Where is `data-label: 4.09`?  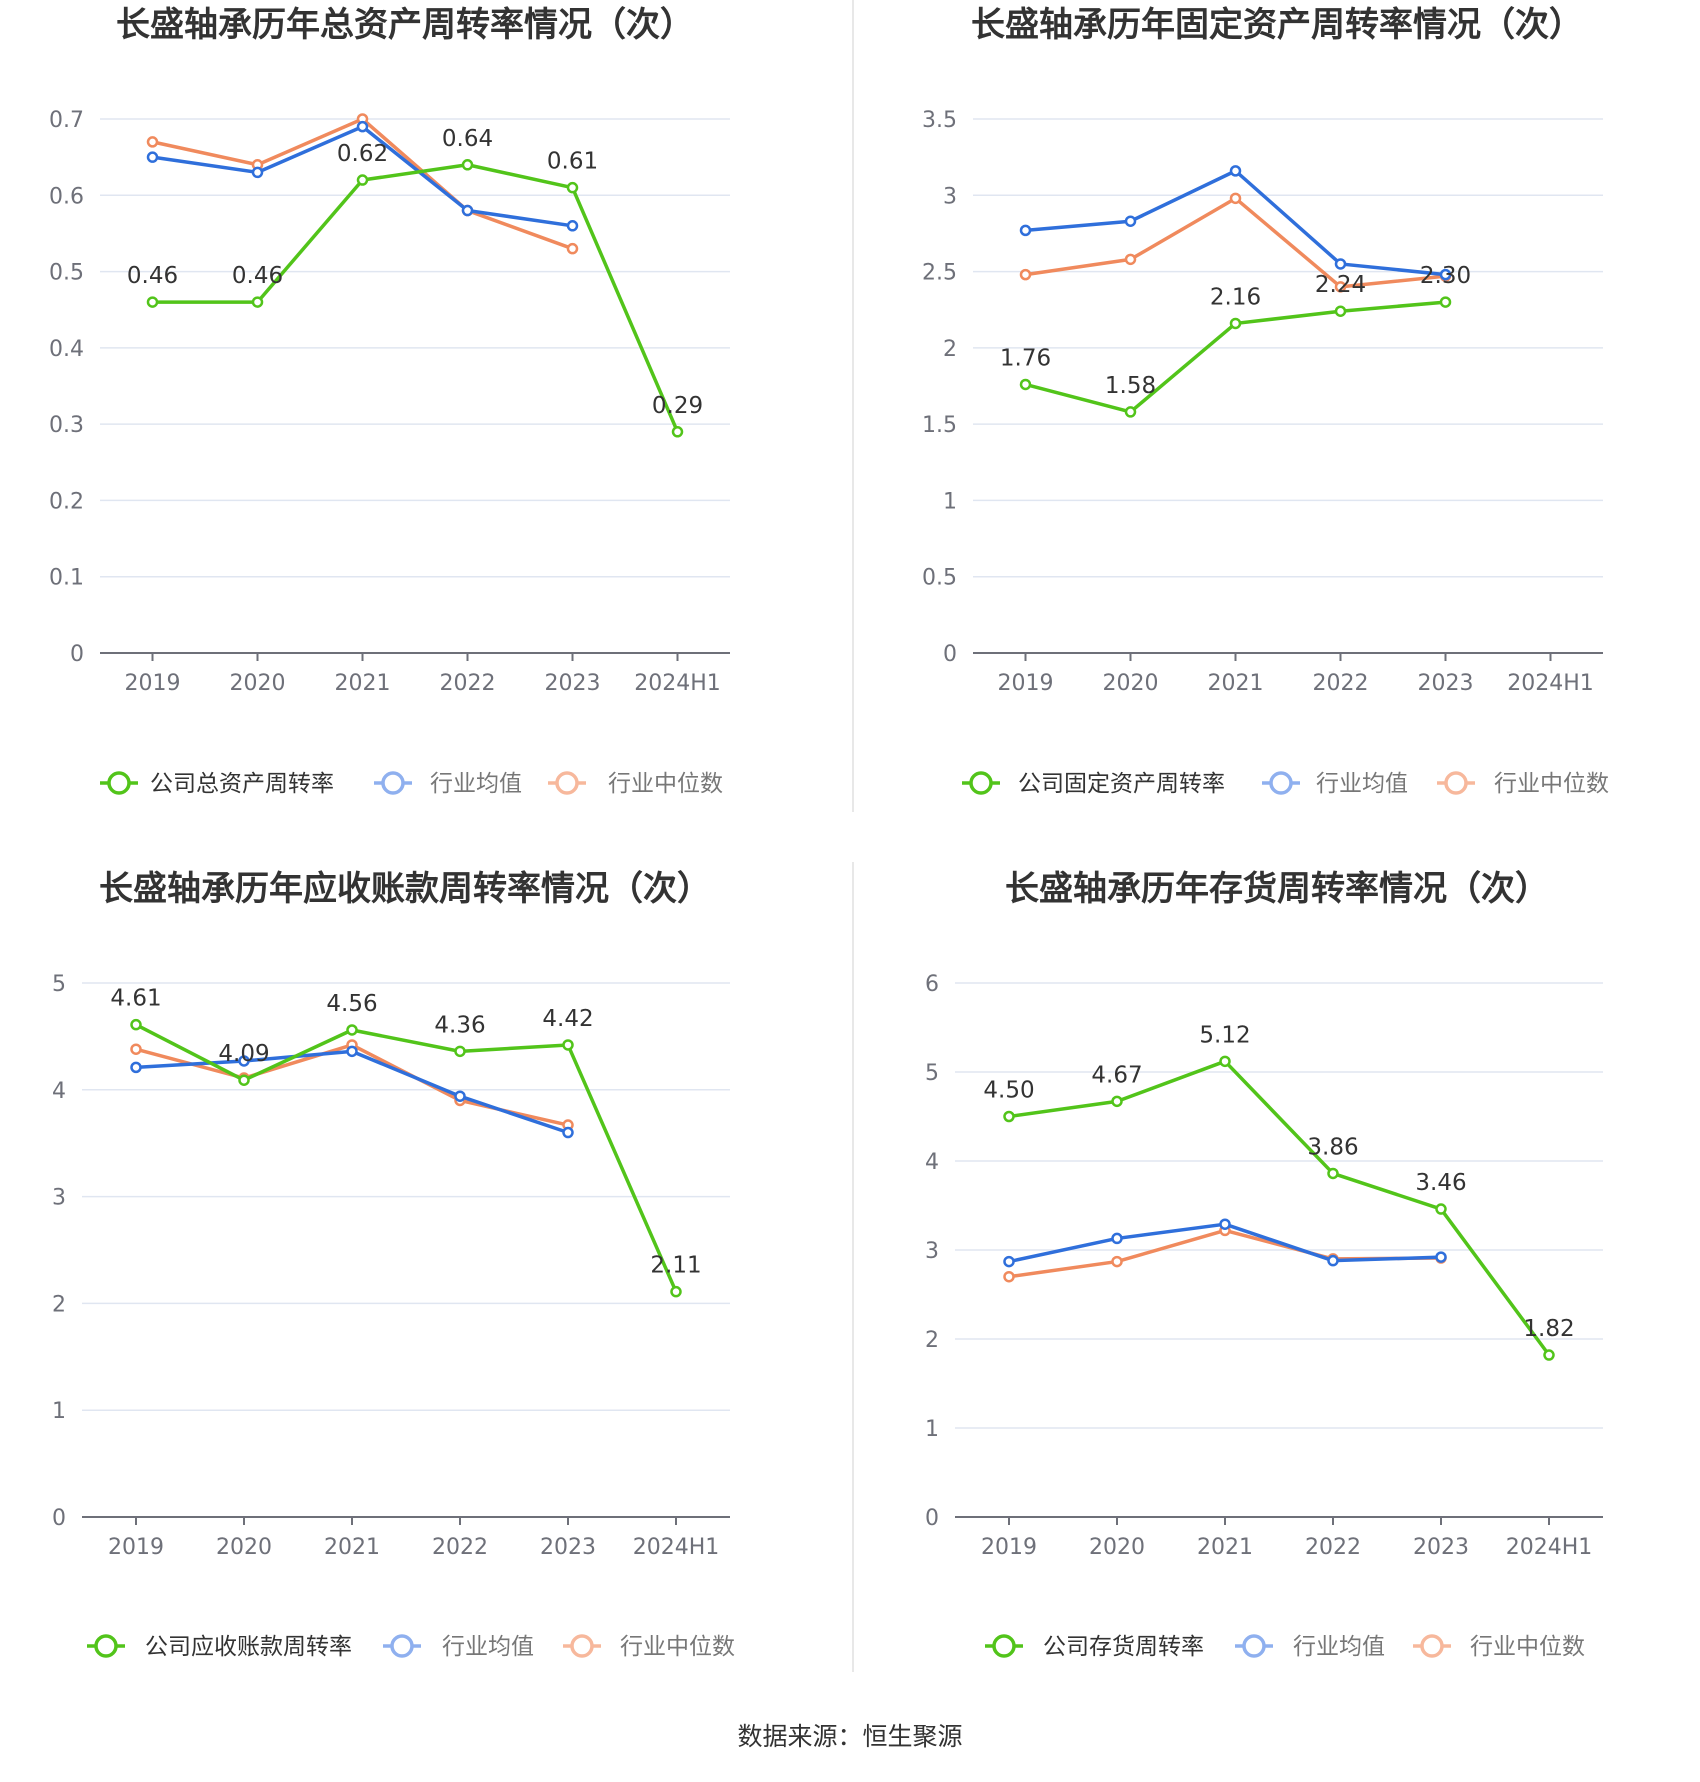 data-label: 4.09 is located at coordinates (243, 1054).